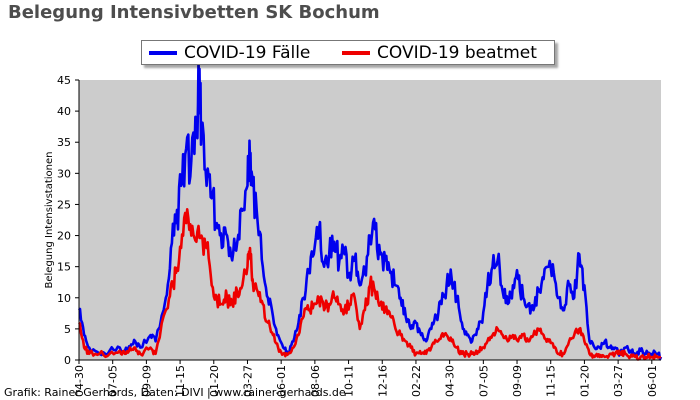 This screenshot has width=700, height=400. I want to click on y-tick-label: 45, so click(64, 80).